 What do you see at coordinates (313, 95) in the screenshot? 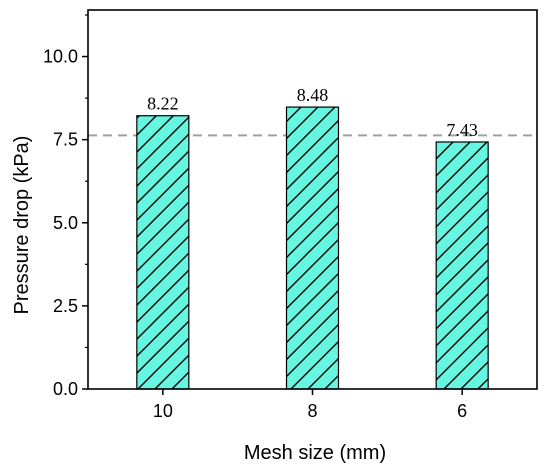
I see `data-label-8: 8.48` at bounding box center [313, 95].